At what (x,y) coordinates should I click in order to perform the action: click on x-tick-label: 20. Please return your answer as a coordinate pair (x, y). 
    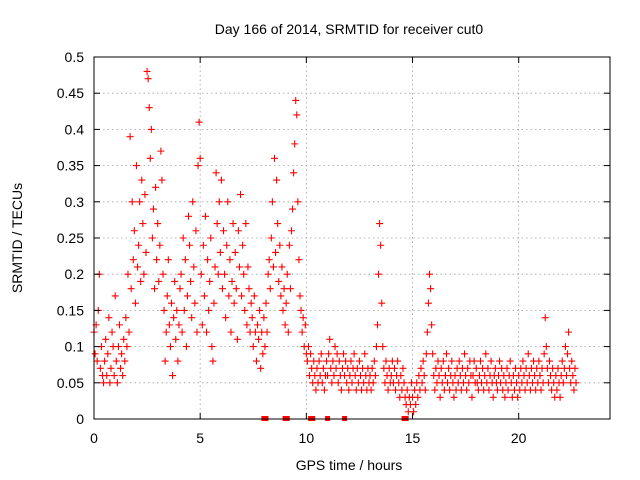
    Looking at the image, I should click on (519, 438).